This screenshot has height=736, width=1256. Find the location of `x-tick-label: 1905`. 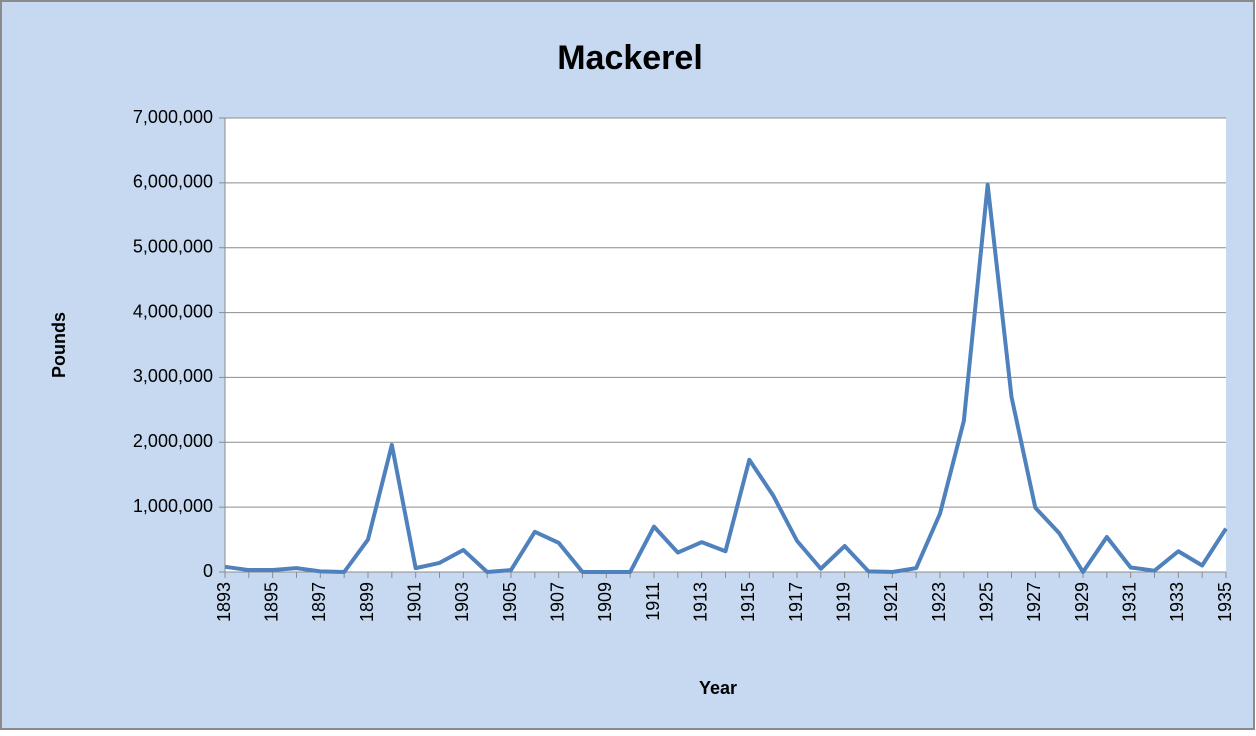

x-tick-label: 1905 is located at coordinates (510, 602).